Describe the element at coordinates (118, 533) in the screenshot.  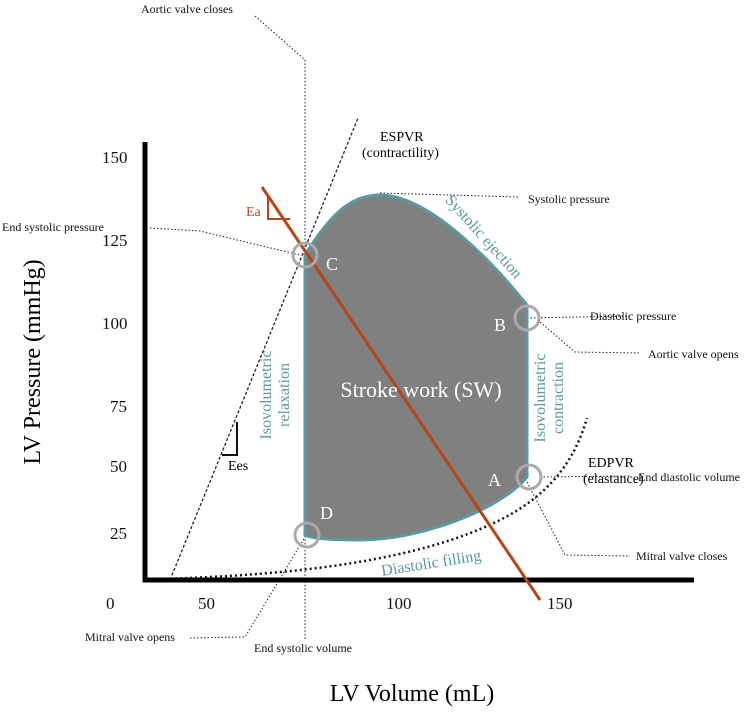
I see `y-tick-label: 25` at that location.